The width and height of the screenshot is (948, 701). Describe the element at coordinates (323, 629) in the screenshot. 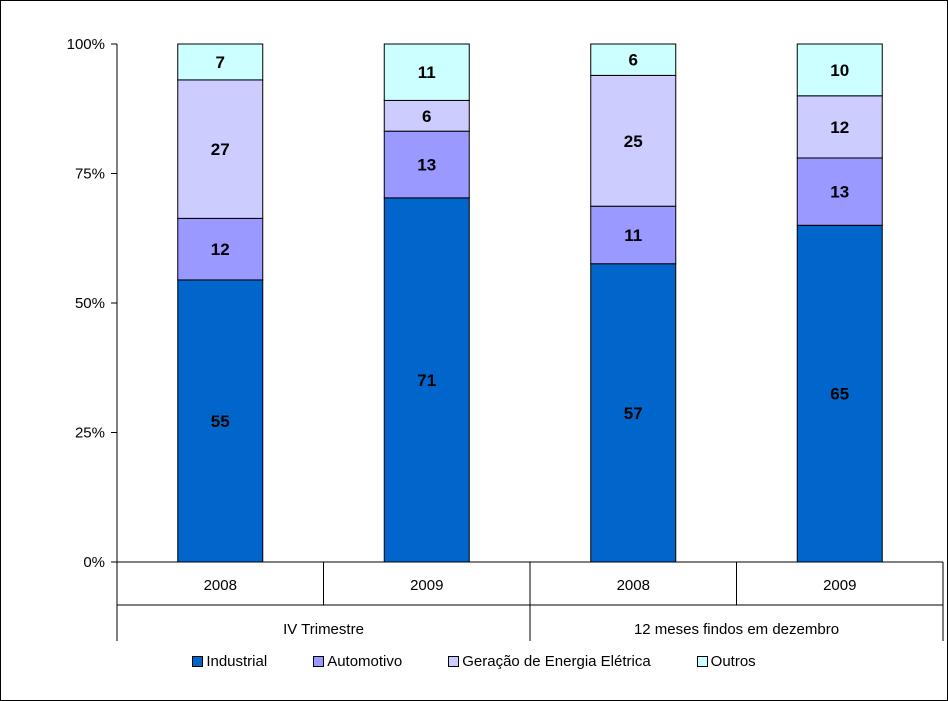

I see `x-group-label: IV Trimestre` at that location.